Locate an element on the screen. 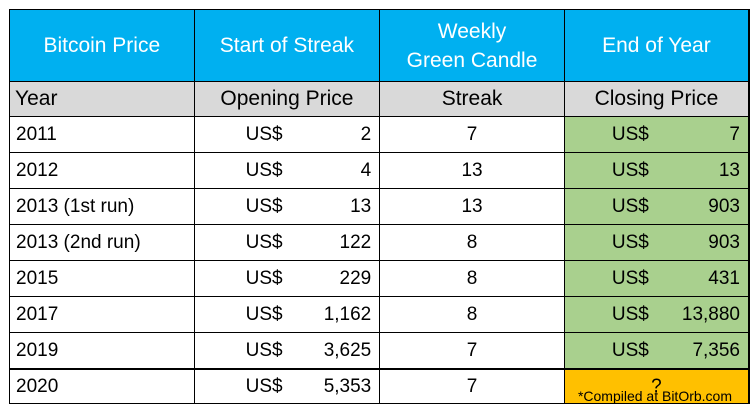 The height and width of the screenshot is (416, 750). opening-price-value: 122 is located at coordinates (355, 242).